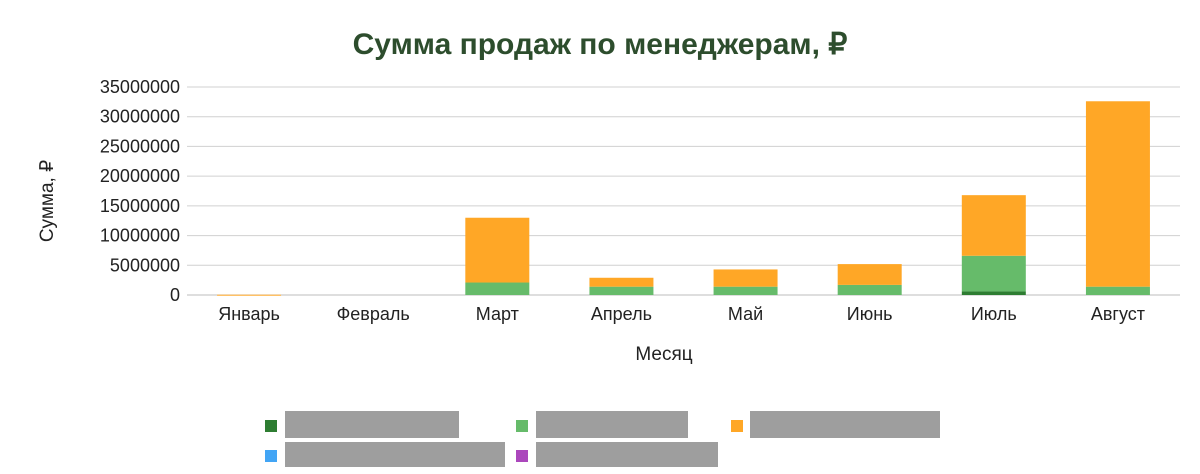 The width and height of the screenshot is (1200, 474). What do you see at coordinates (145, 265) in the screenshot?
I see `y-tick-label: 5000000` at bounding box center [145, 265].